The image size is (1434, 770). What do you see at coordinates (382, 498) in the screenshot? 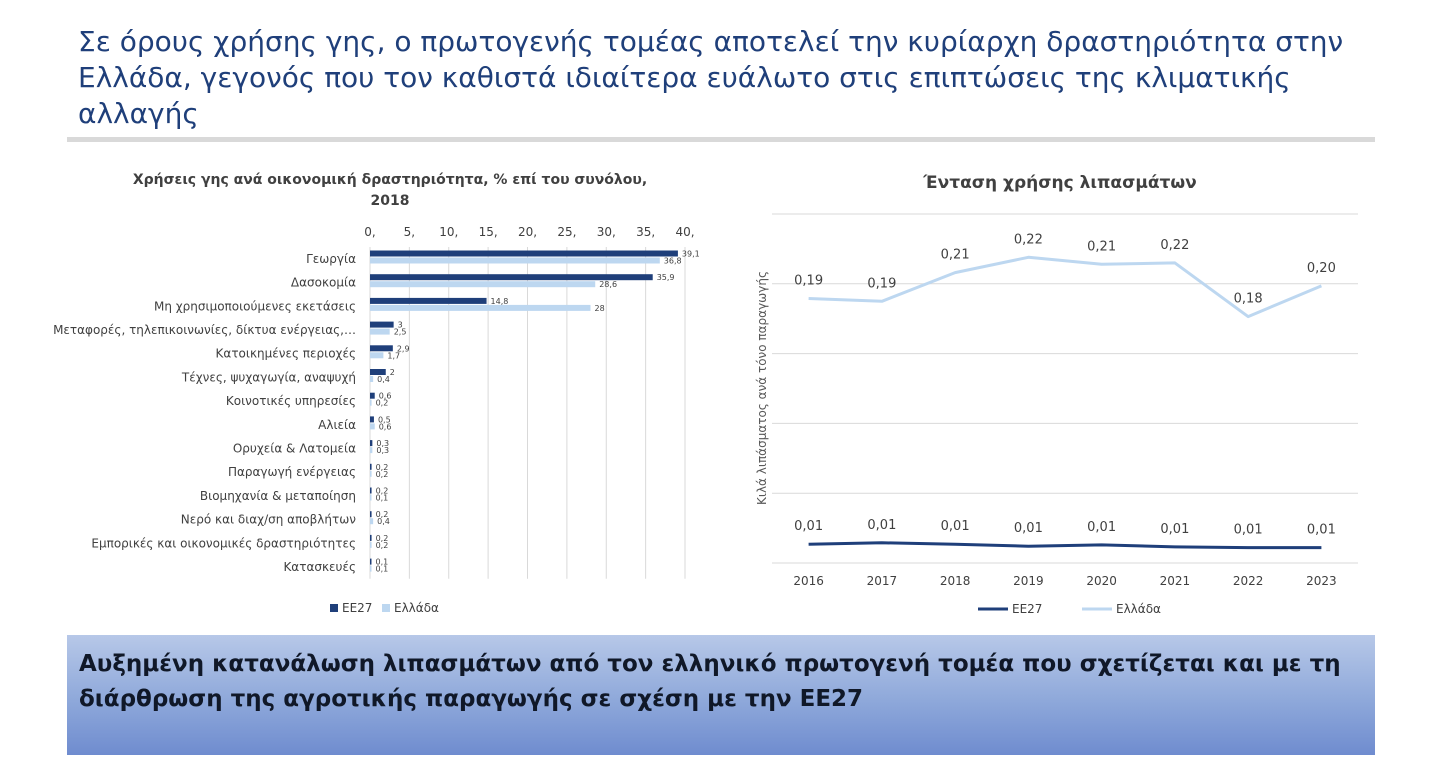
I see `bar-data-label: 0,1` at bounding box center [382, 498].